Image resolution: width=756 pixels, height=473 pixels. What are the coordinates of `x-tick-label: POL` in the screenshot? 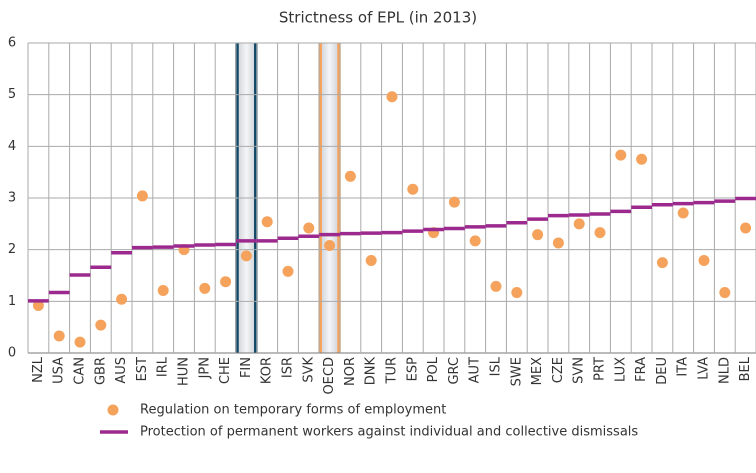 It's located at (433, 369).